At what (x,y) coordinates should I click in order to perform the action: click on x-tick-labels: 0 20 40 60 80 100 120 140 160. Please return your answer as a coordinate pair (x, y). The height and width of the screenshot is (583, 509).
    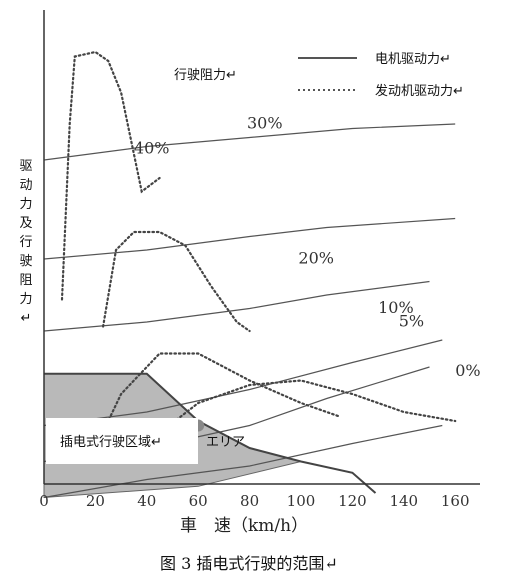
    Looking at the image, I should click on (254, 501).